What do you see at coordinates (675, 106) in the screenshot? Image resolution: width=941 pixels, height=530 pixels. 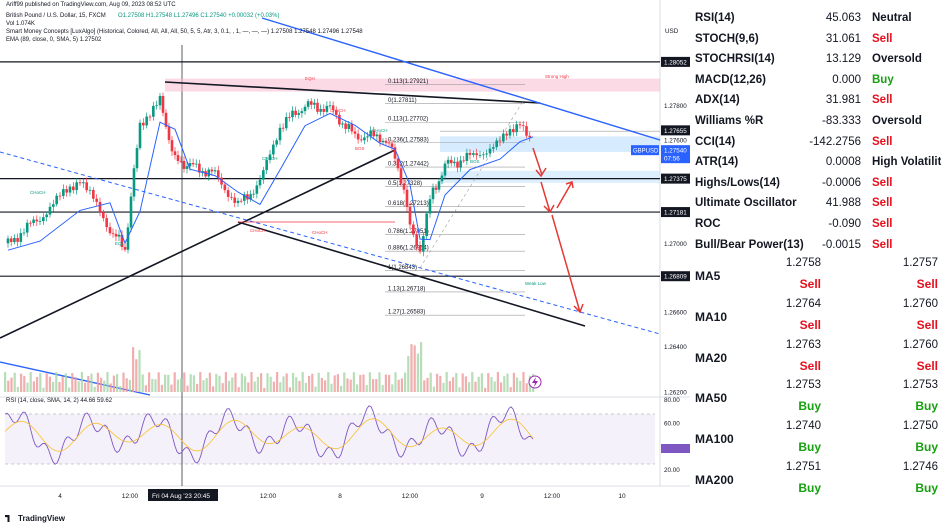 I see `price-axis-label: 1.27800` at bounding box center [675, 106].